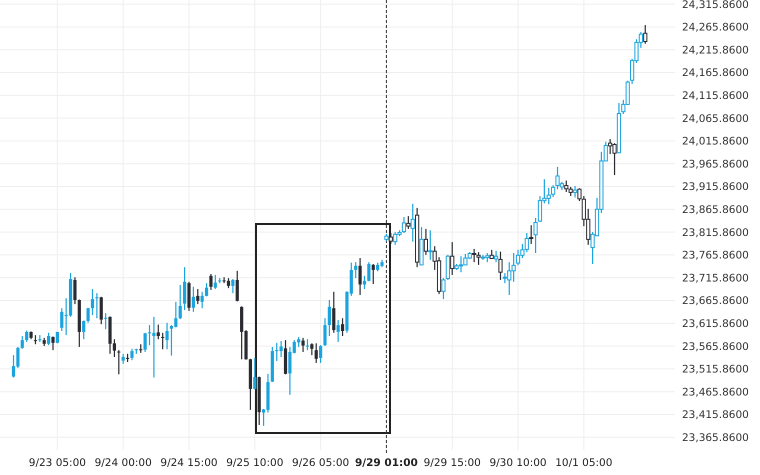 This screenshot has width=760, height=475. I want to click on y-tick-label: 24,065.8600, so click(715, 118).